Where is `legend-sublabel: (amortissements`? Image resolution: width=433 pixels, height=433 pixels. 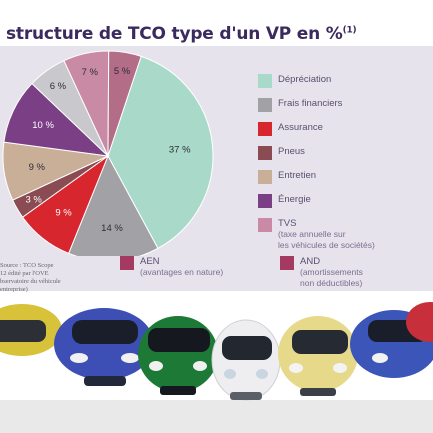 legend-sublabel: (amortissements is located at coordinates (331, 272).